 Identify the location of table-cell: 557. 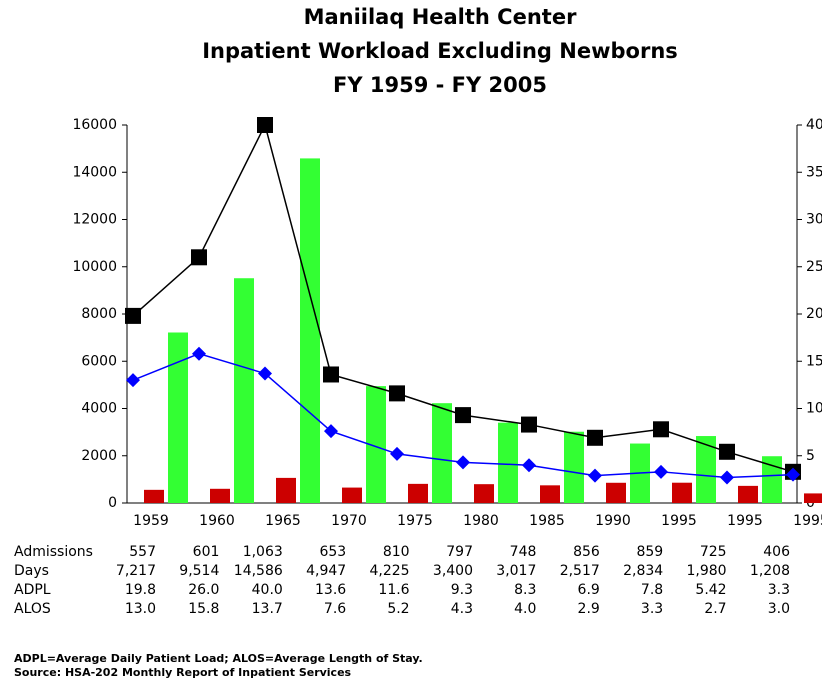
(142, 552).